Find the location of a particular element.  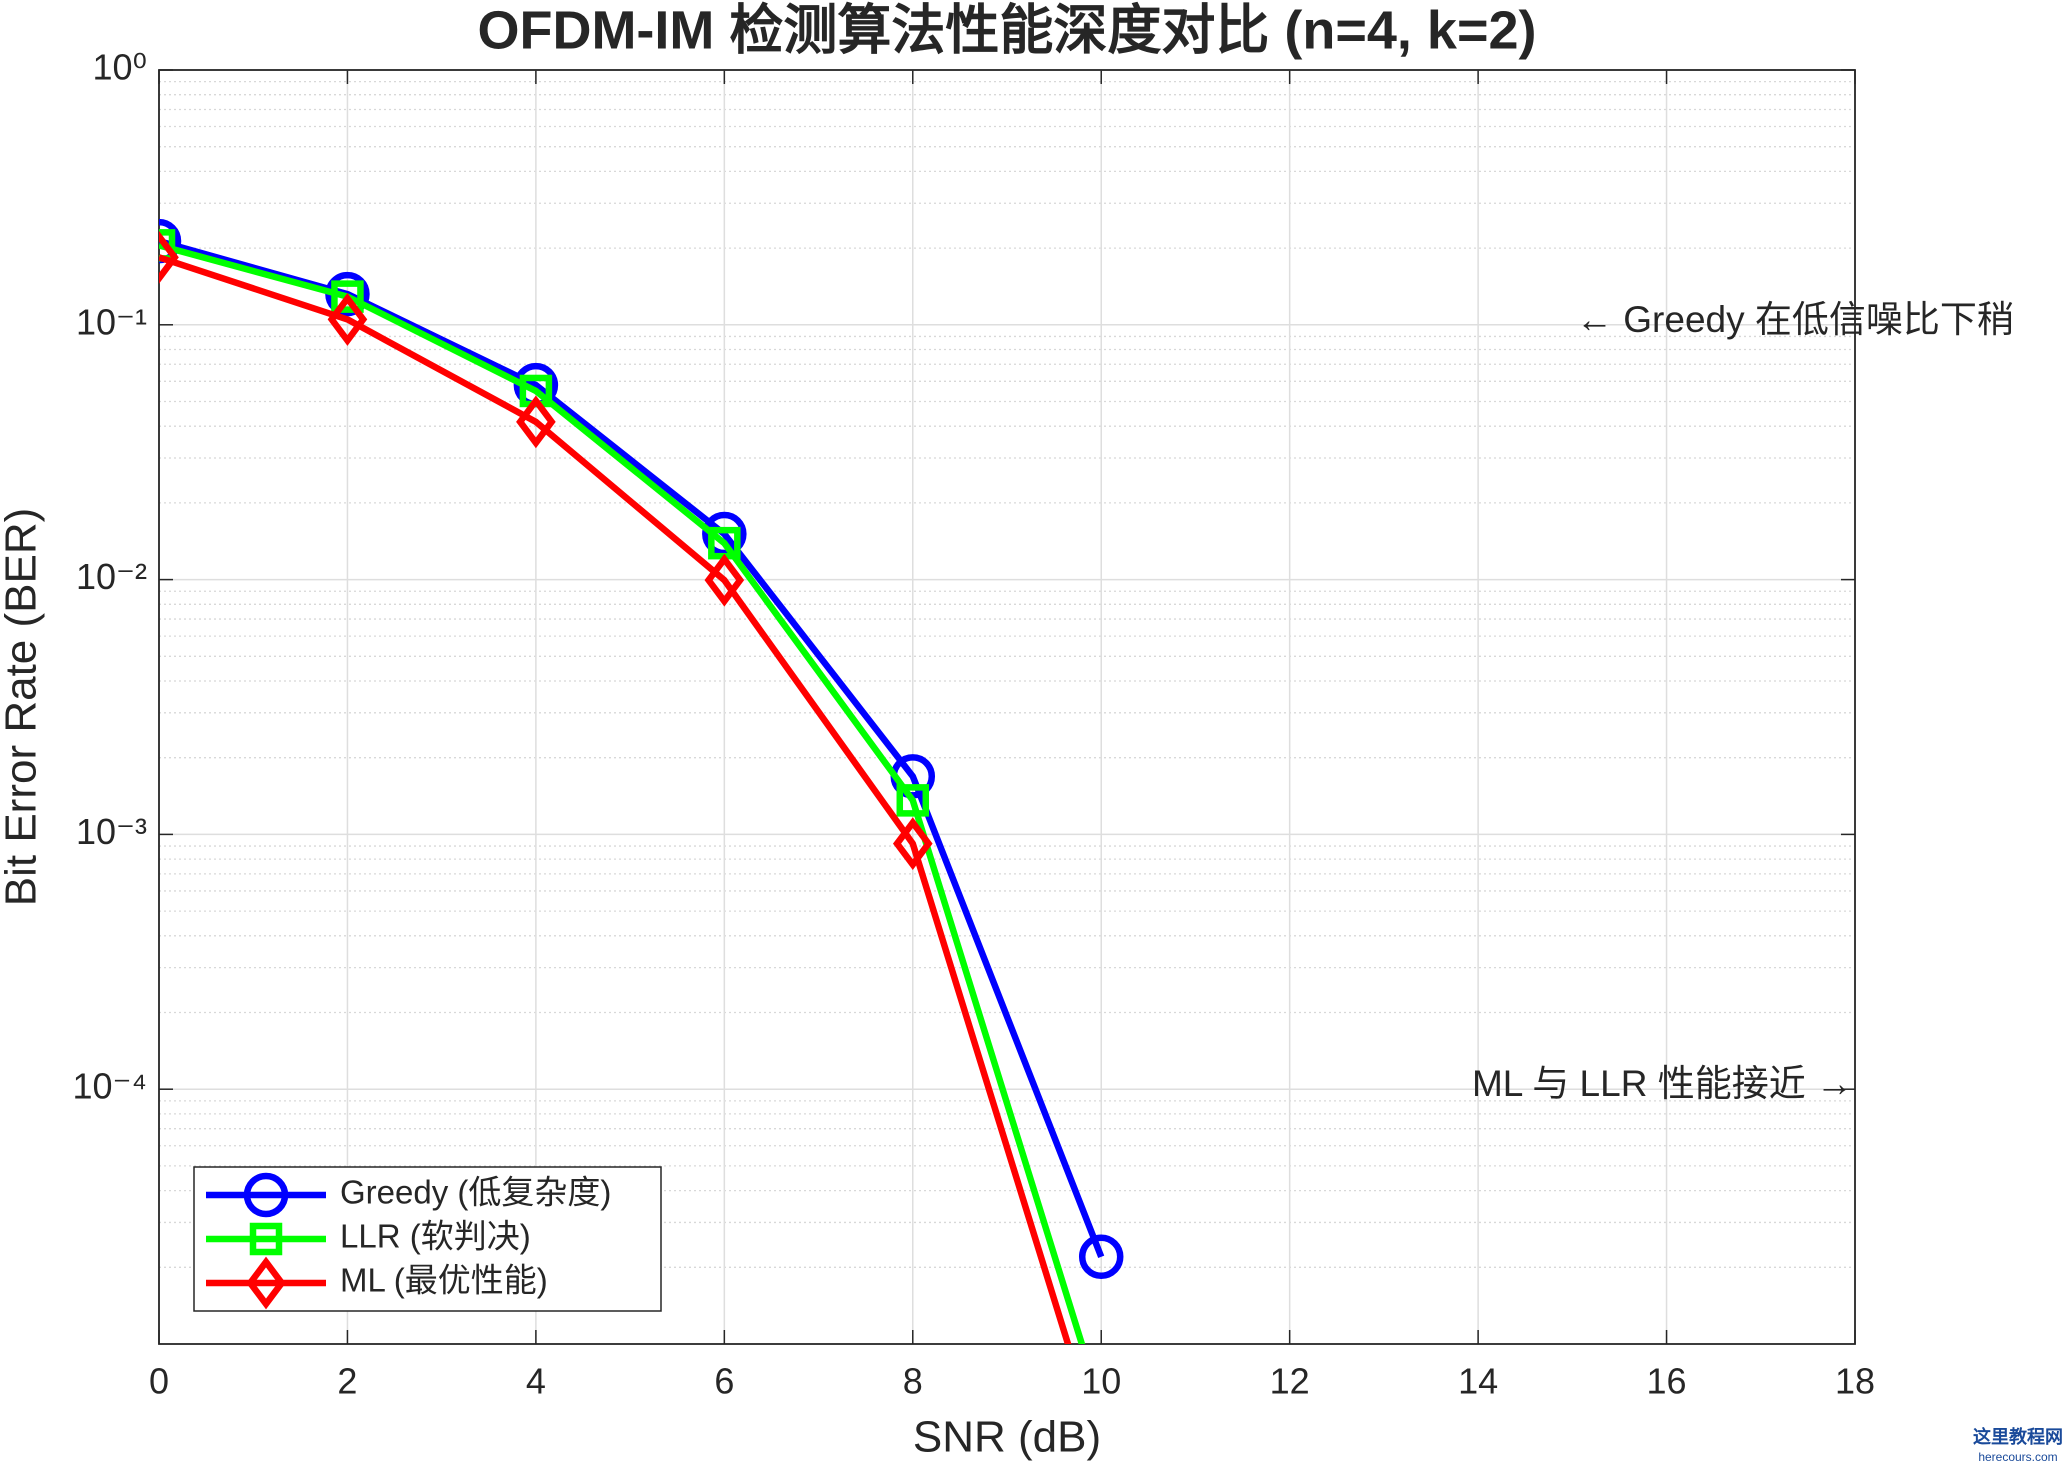

legend-label: ML (最优性能) is located at coordinates (444, 1280).